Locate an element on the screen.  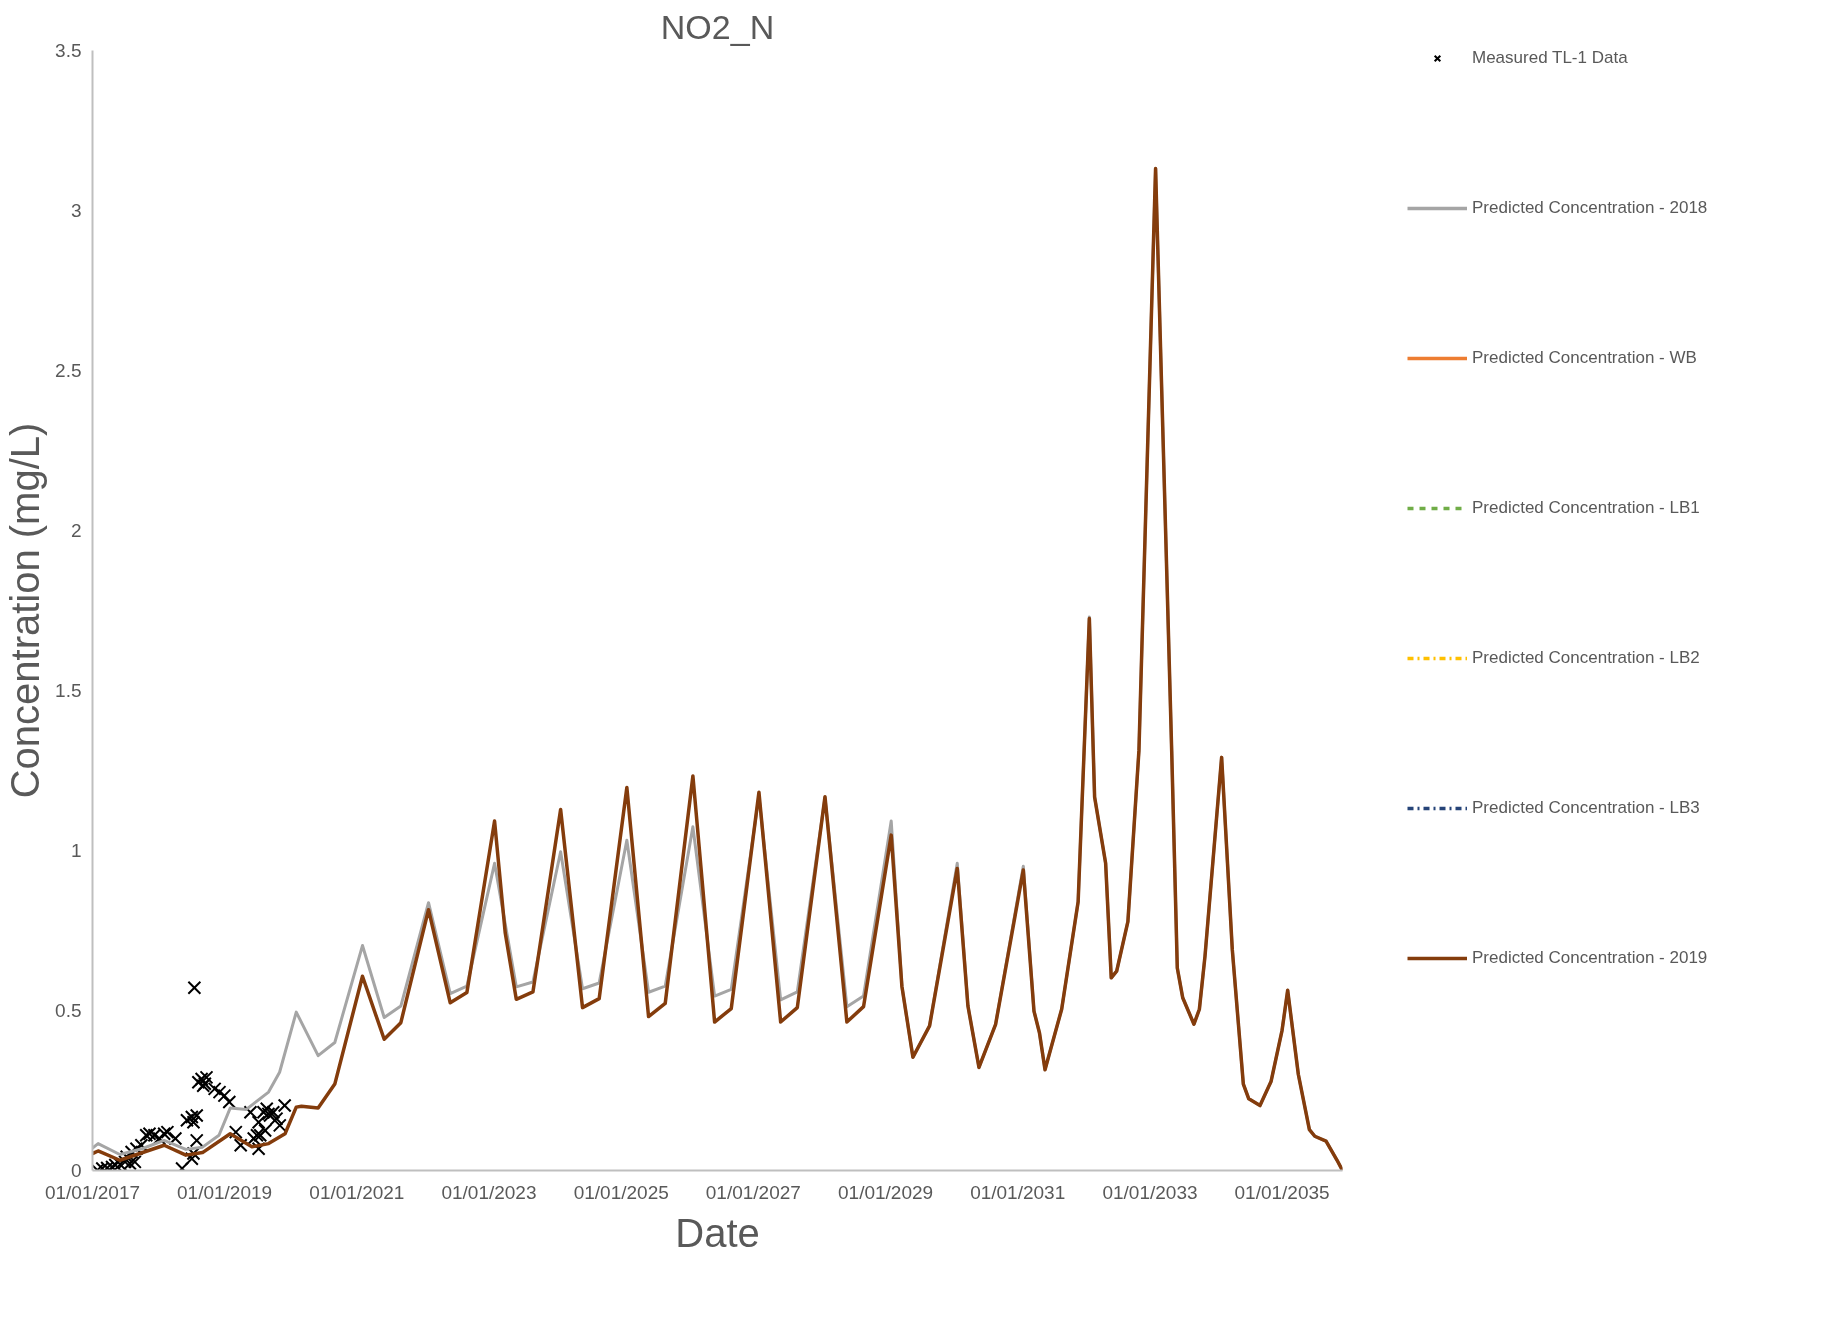
legend-label: Predicted Concentration - LB2 is located at coordinates (1586, 658).